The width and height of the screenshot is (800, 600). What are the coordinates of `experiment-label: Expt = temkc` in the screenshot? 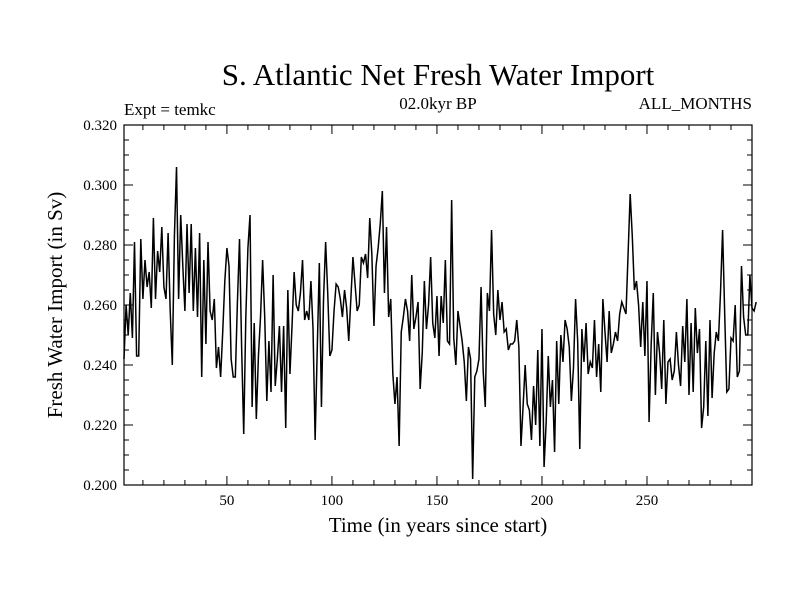 It's located at (170, 109).